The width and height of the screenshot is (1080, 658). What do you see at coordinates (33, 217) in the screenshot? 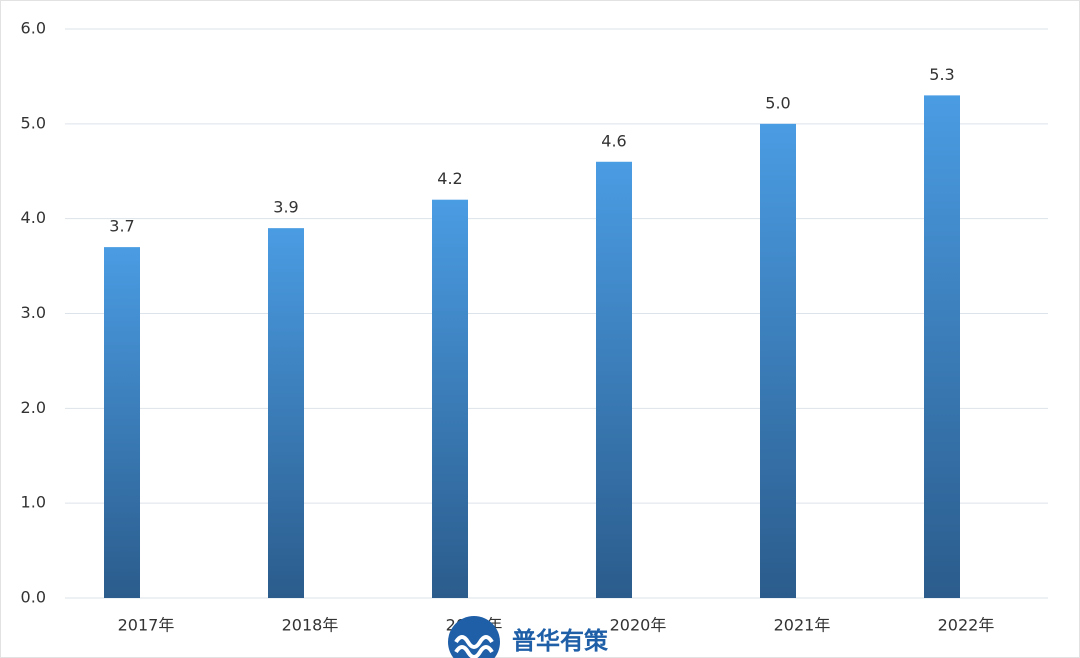
I see `y-tick-label: 4.0` at bounding box center [33, 217].